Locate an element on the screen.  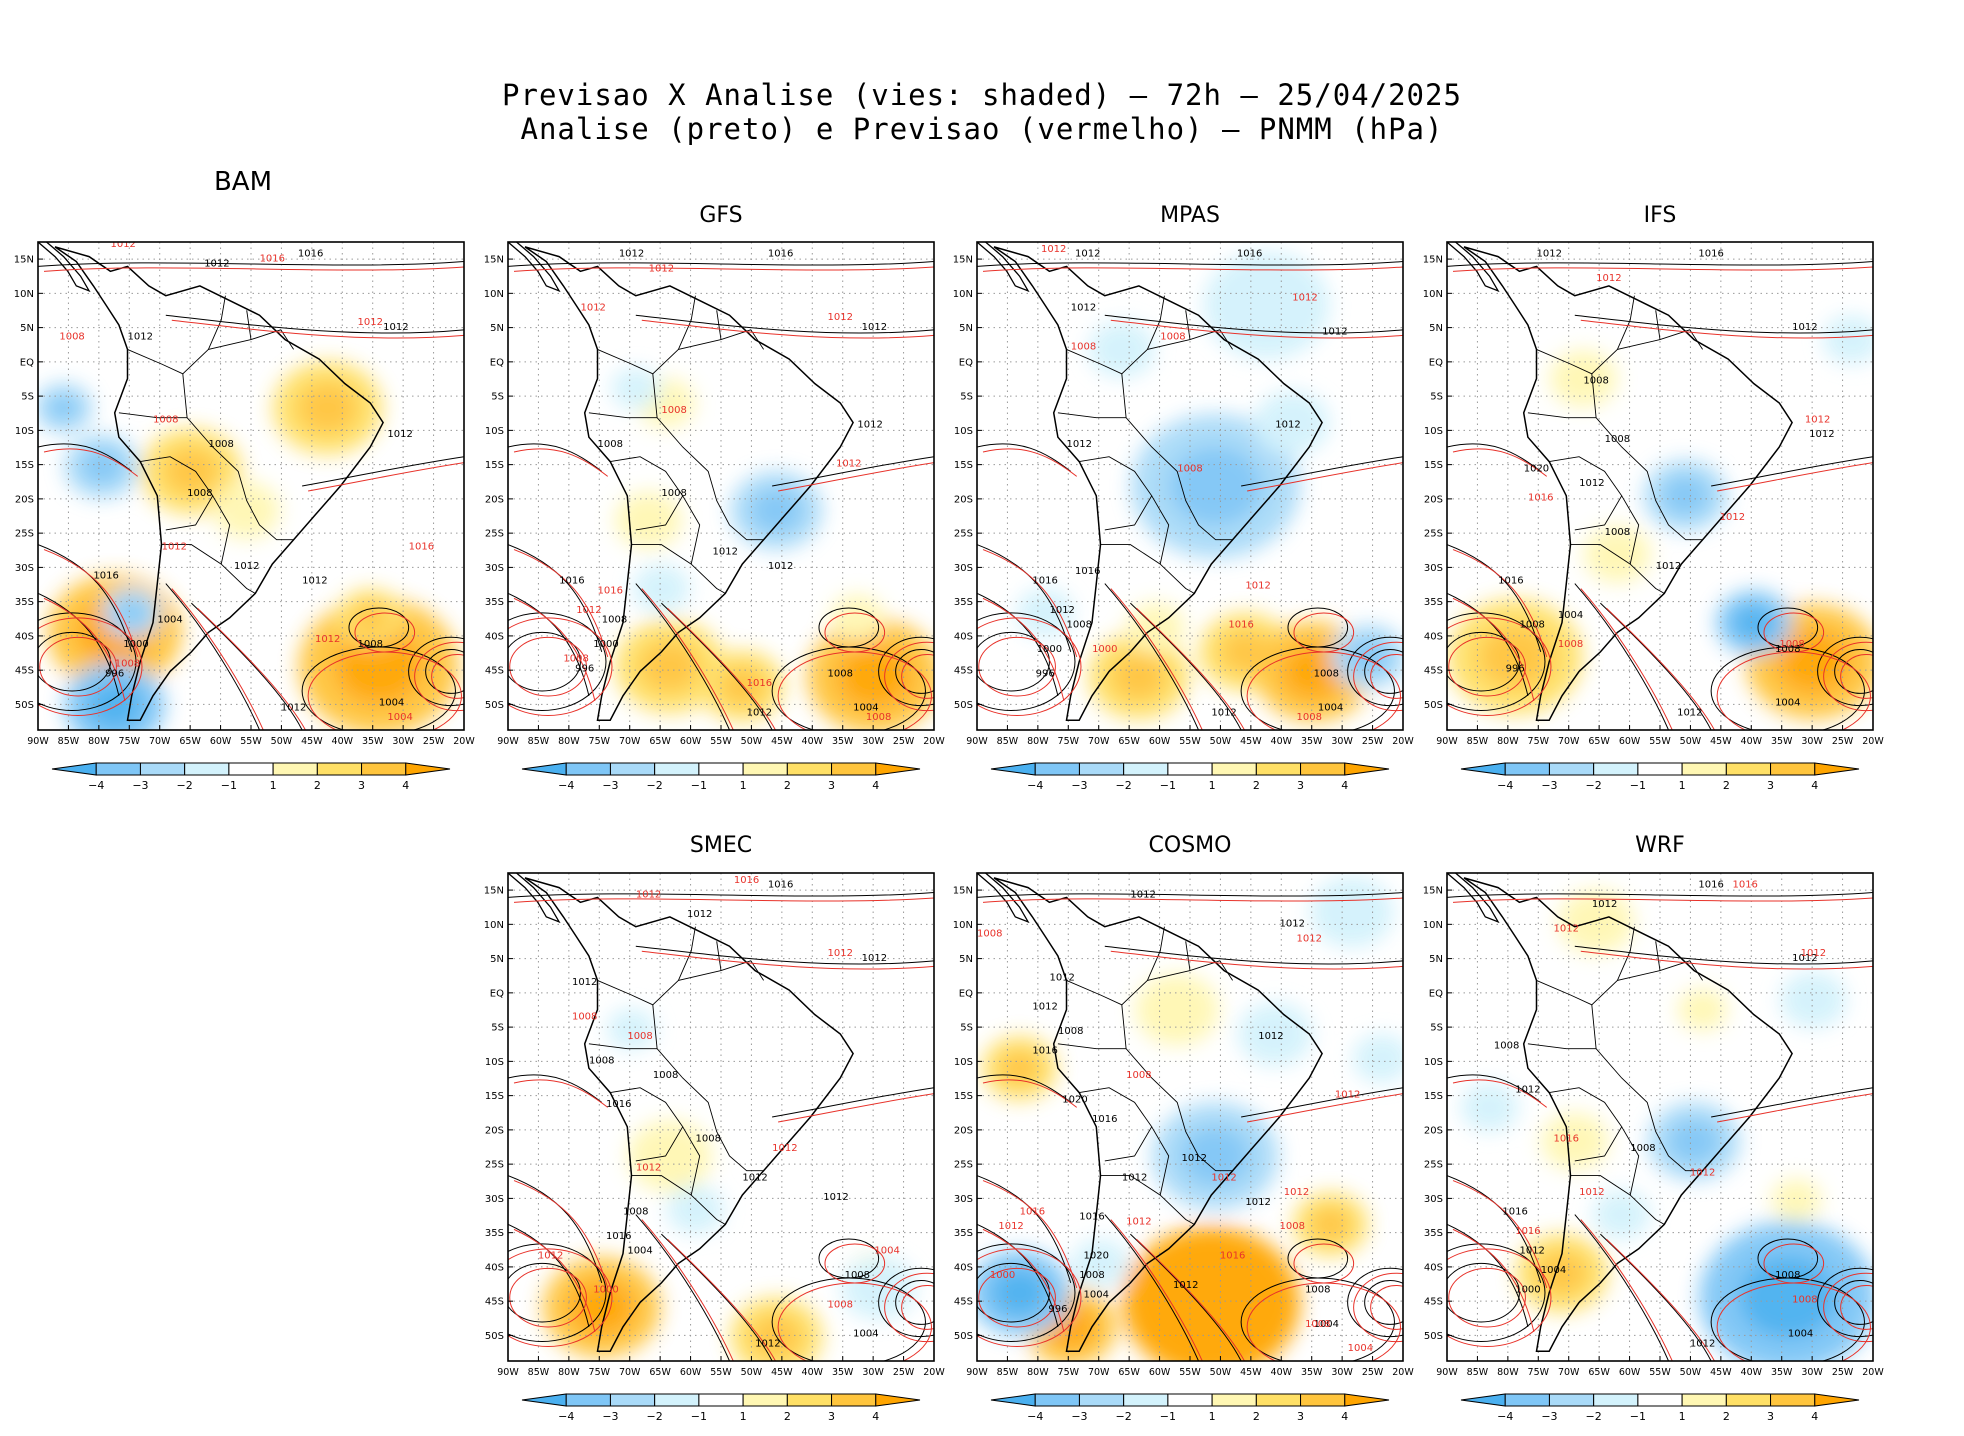
forecast-contour-label: 1016 is located at coordinates (1527, 1231).